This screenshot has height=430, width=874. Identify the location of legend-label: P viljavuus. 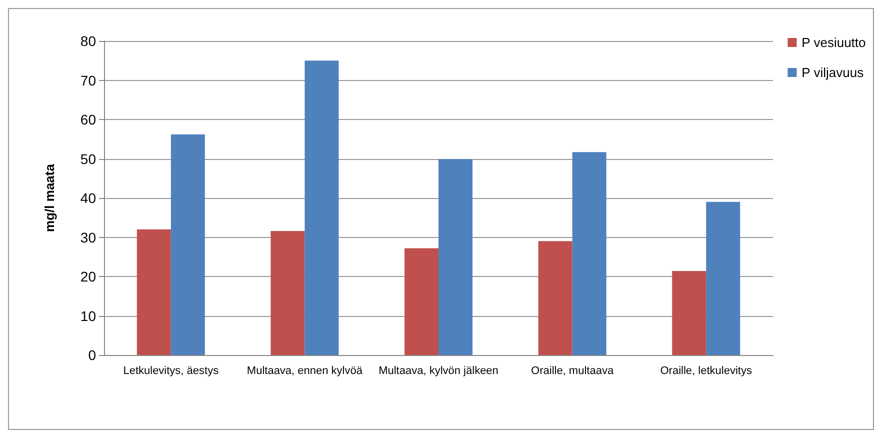
(833, 72).